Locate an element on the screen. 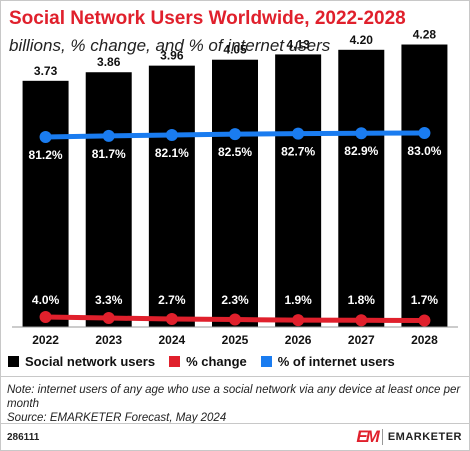 The height and width of the screenshot is (451, 470). x-tick-label: 2023 is located at coordinates (108, 340).